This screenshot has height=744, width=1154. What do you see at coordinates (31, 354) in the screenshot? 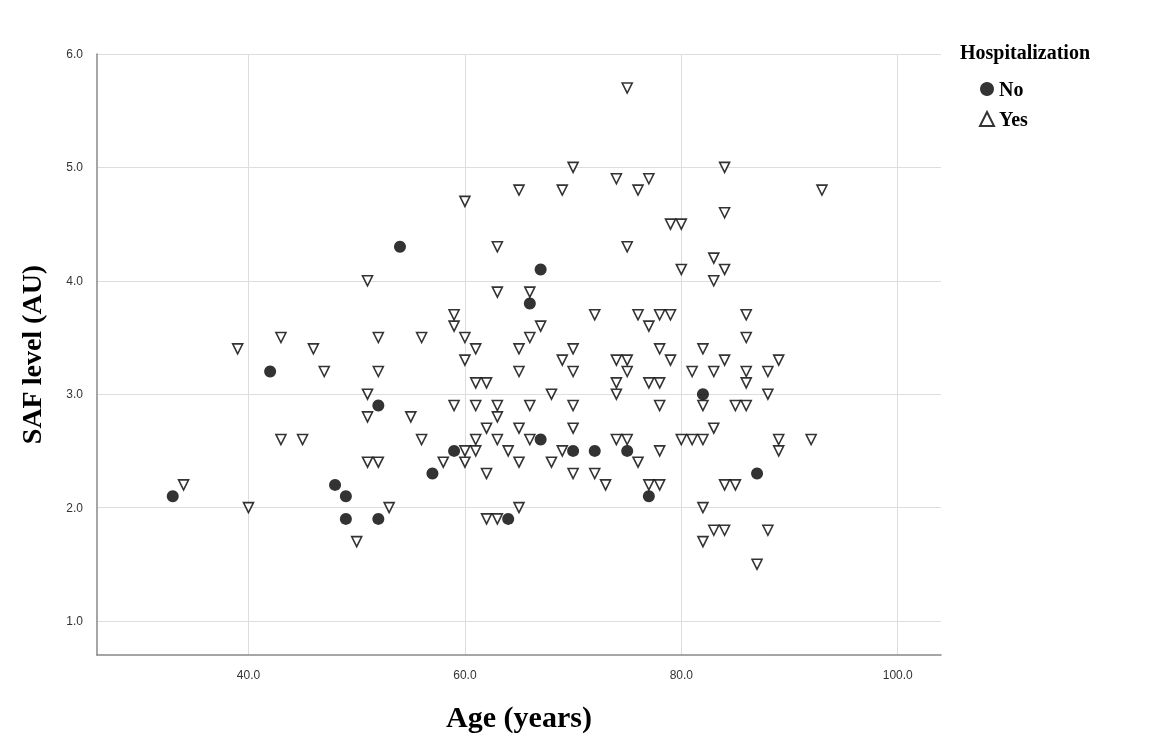
I see `y-axis-title: SAF level (AU)` at bounding box center [31, 354].